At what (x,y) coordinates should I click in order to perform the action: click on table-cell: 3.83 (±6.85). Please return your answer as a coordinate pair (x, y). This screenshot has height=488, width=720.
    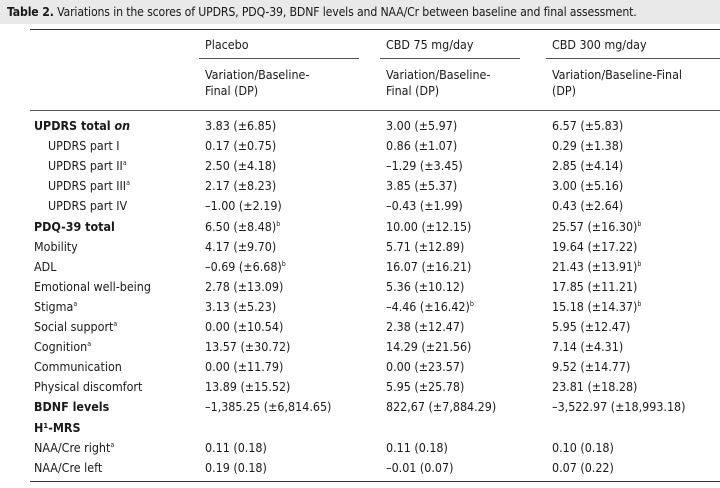
    Looking at the image, I should click on (241, 125).